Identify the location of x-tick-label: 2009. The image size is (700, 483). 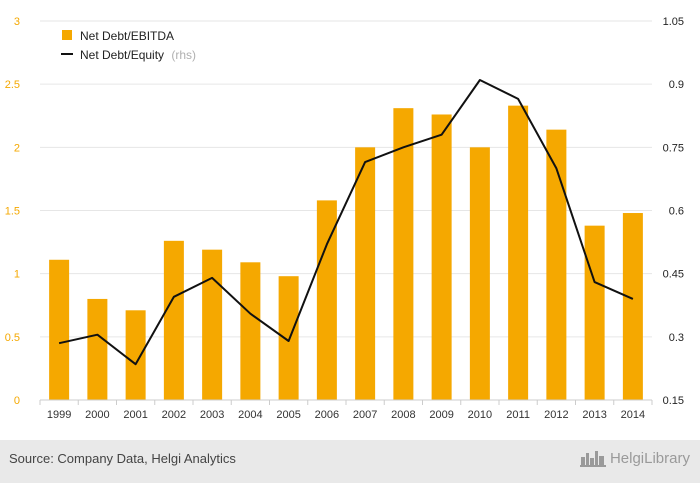
(441, 415).